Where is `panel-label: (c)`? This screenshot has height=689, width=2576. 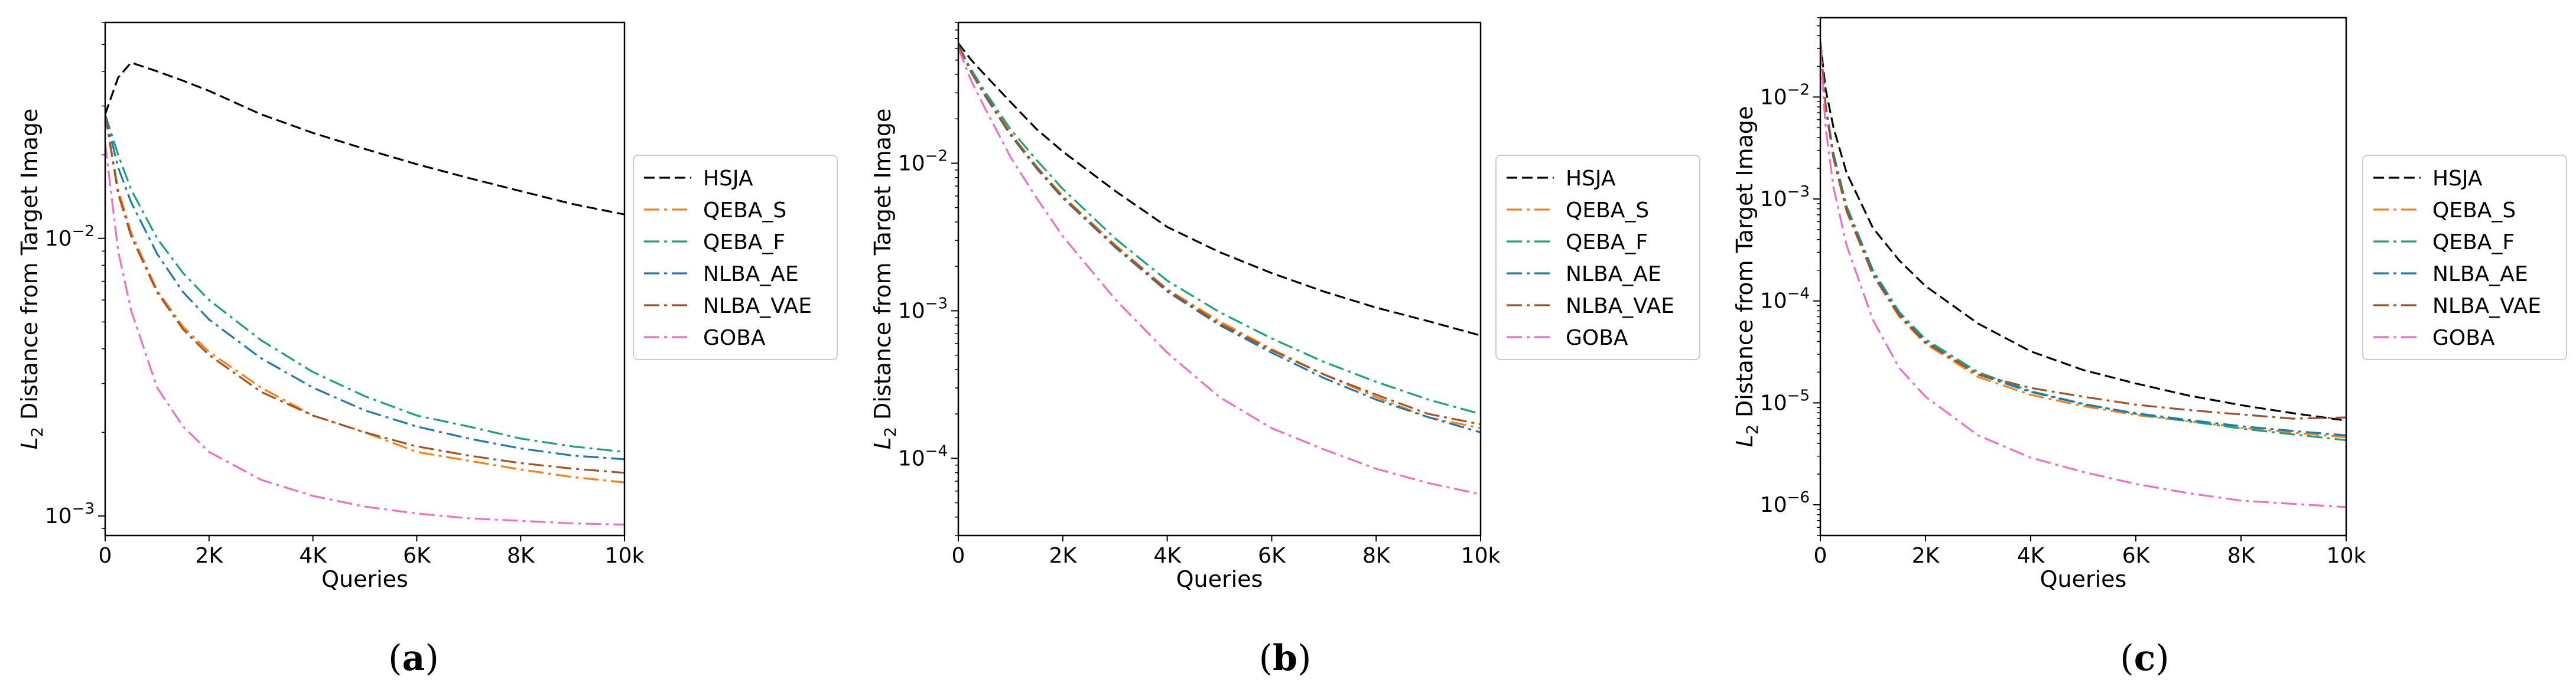 panel-label: (c) is located at coordinates (2145, 658).